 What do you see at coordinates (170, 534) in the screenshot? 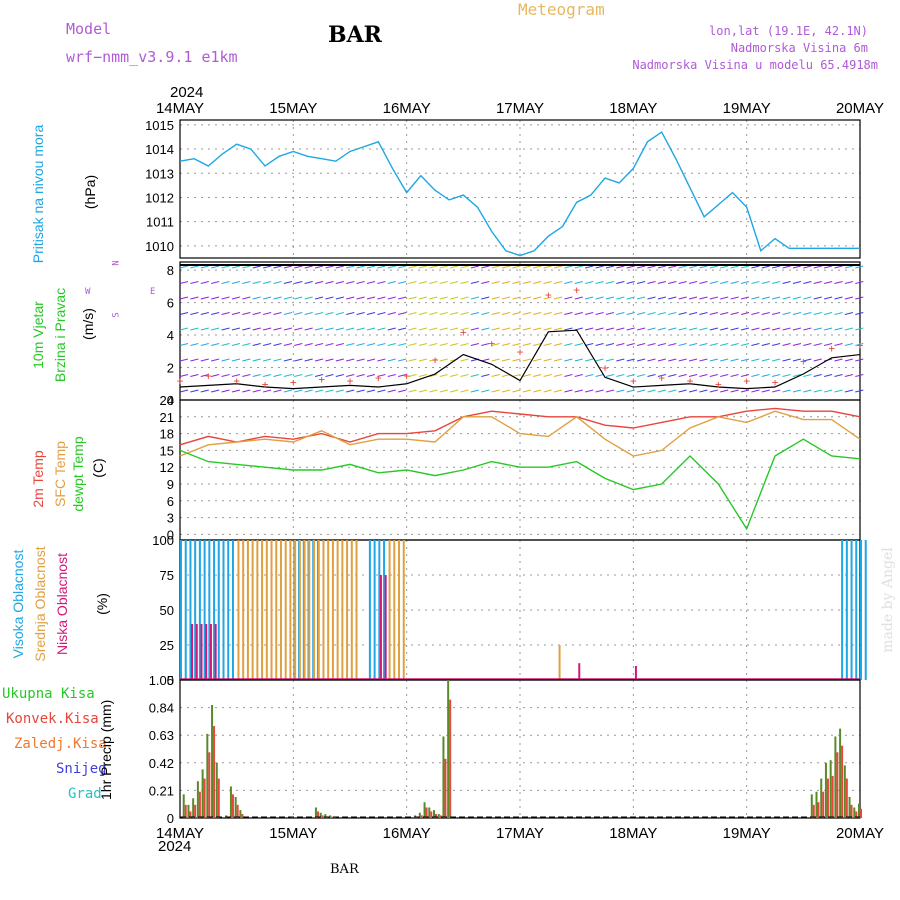
I see `y-tick-label: 0` at bounding box center [170, 534].